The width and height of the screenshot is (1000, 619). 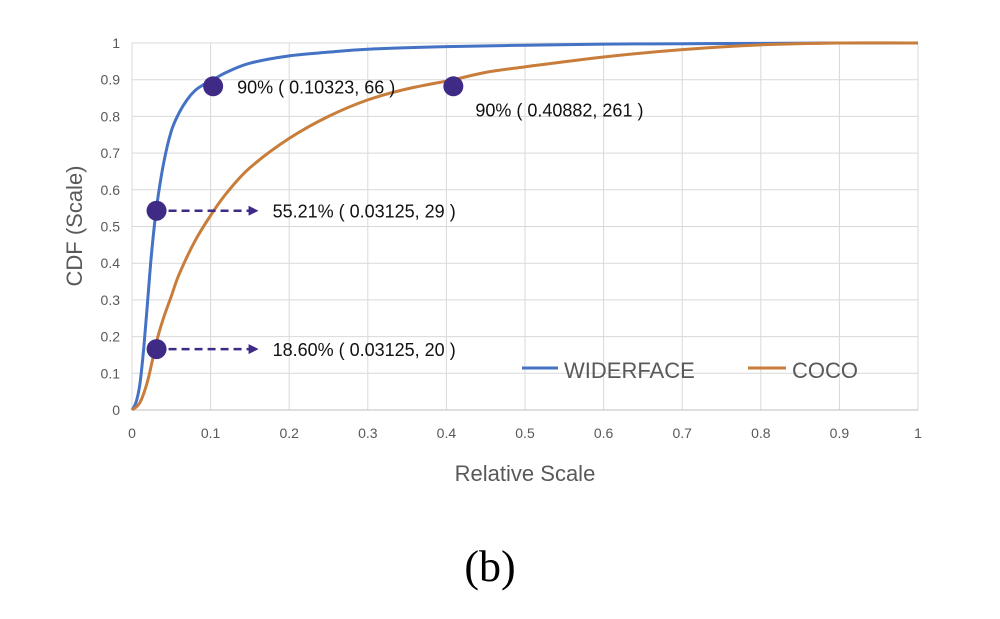 What do you see at coordinates (111, 190) in the screenshot?
I see `y-tick-label-6: 0.6` at bounding box center [111, 190].